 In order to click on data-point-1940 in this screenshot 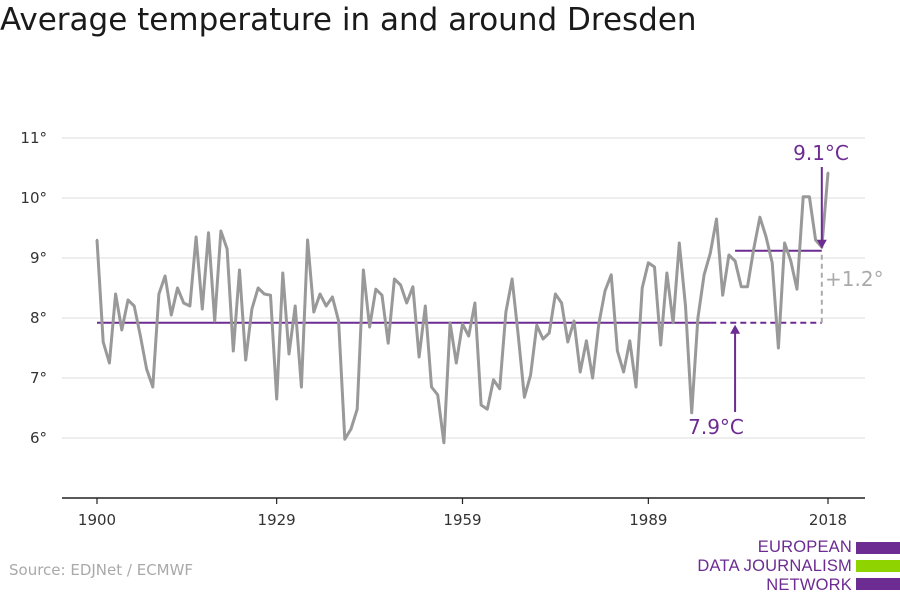, I will do `click(344, 439)`.